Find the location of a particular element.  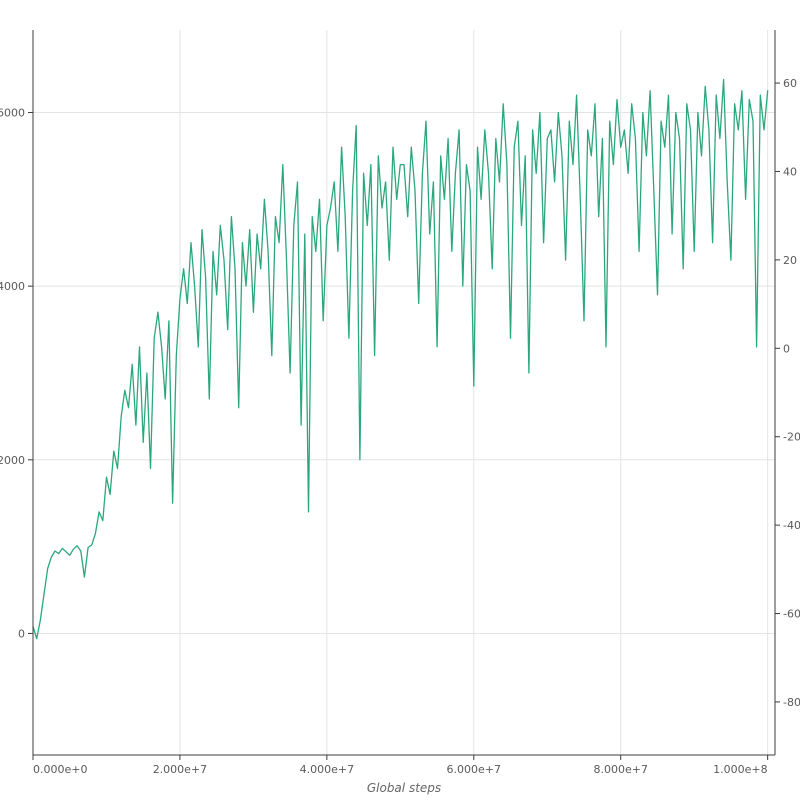

right-tick-label: 60 is located at coordinates (790, 83).